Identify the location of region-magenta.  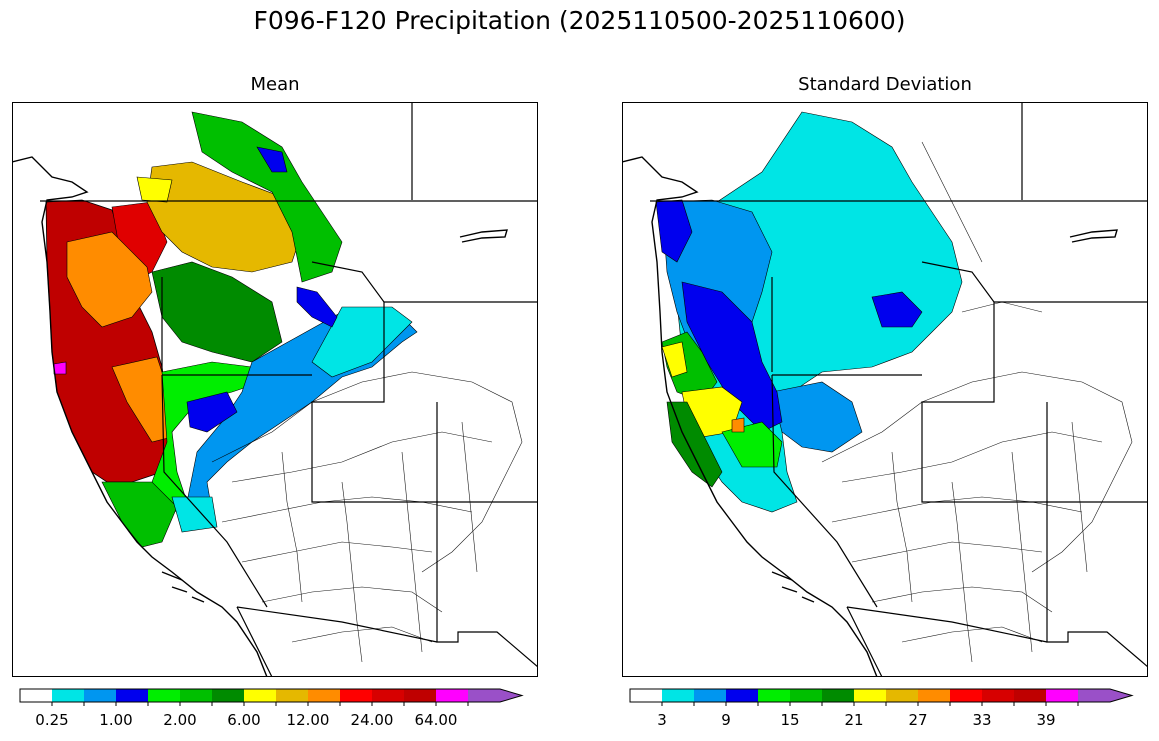
(60, 368).